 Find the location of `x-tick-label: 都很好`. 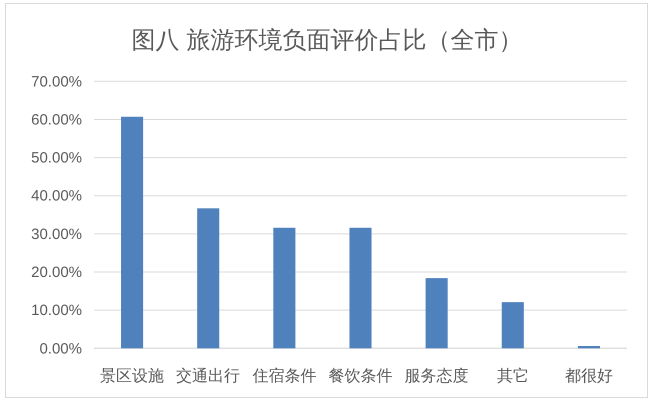

x-tick-label: 都很好 is located at coordinates (588, 376).